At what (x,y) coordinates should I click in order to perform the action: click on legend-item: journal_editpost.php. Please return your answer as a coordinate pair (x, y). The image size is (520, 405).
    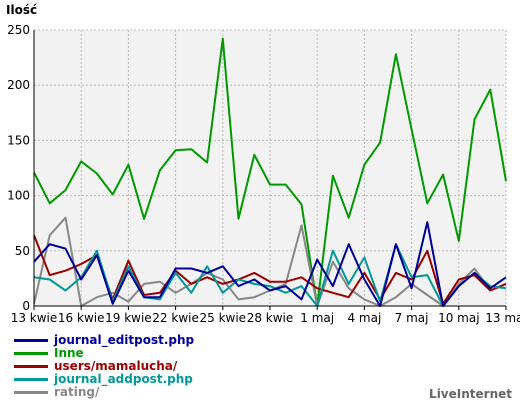
    Looking at the image, I should click on (104, 340).